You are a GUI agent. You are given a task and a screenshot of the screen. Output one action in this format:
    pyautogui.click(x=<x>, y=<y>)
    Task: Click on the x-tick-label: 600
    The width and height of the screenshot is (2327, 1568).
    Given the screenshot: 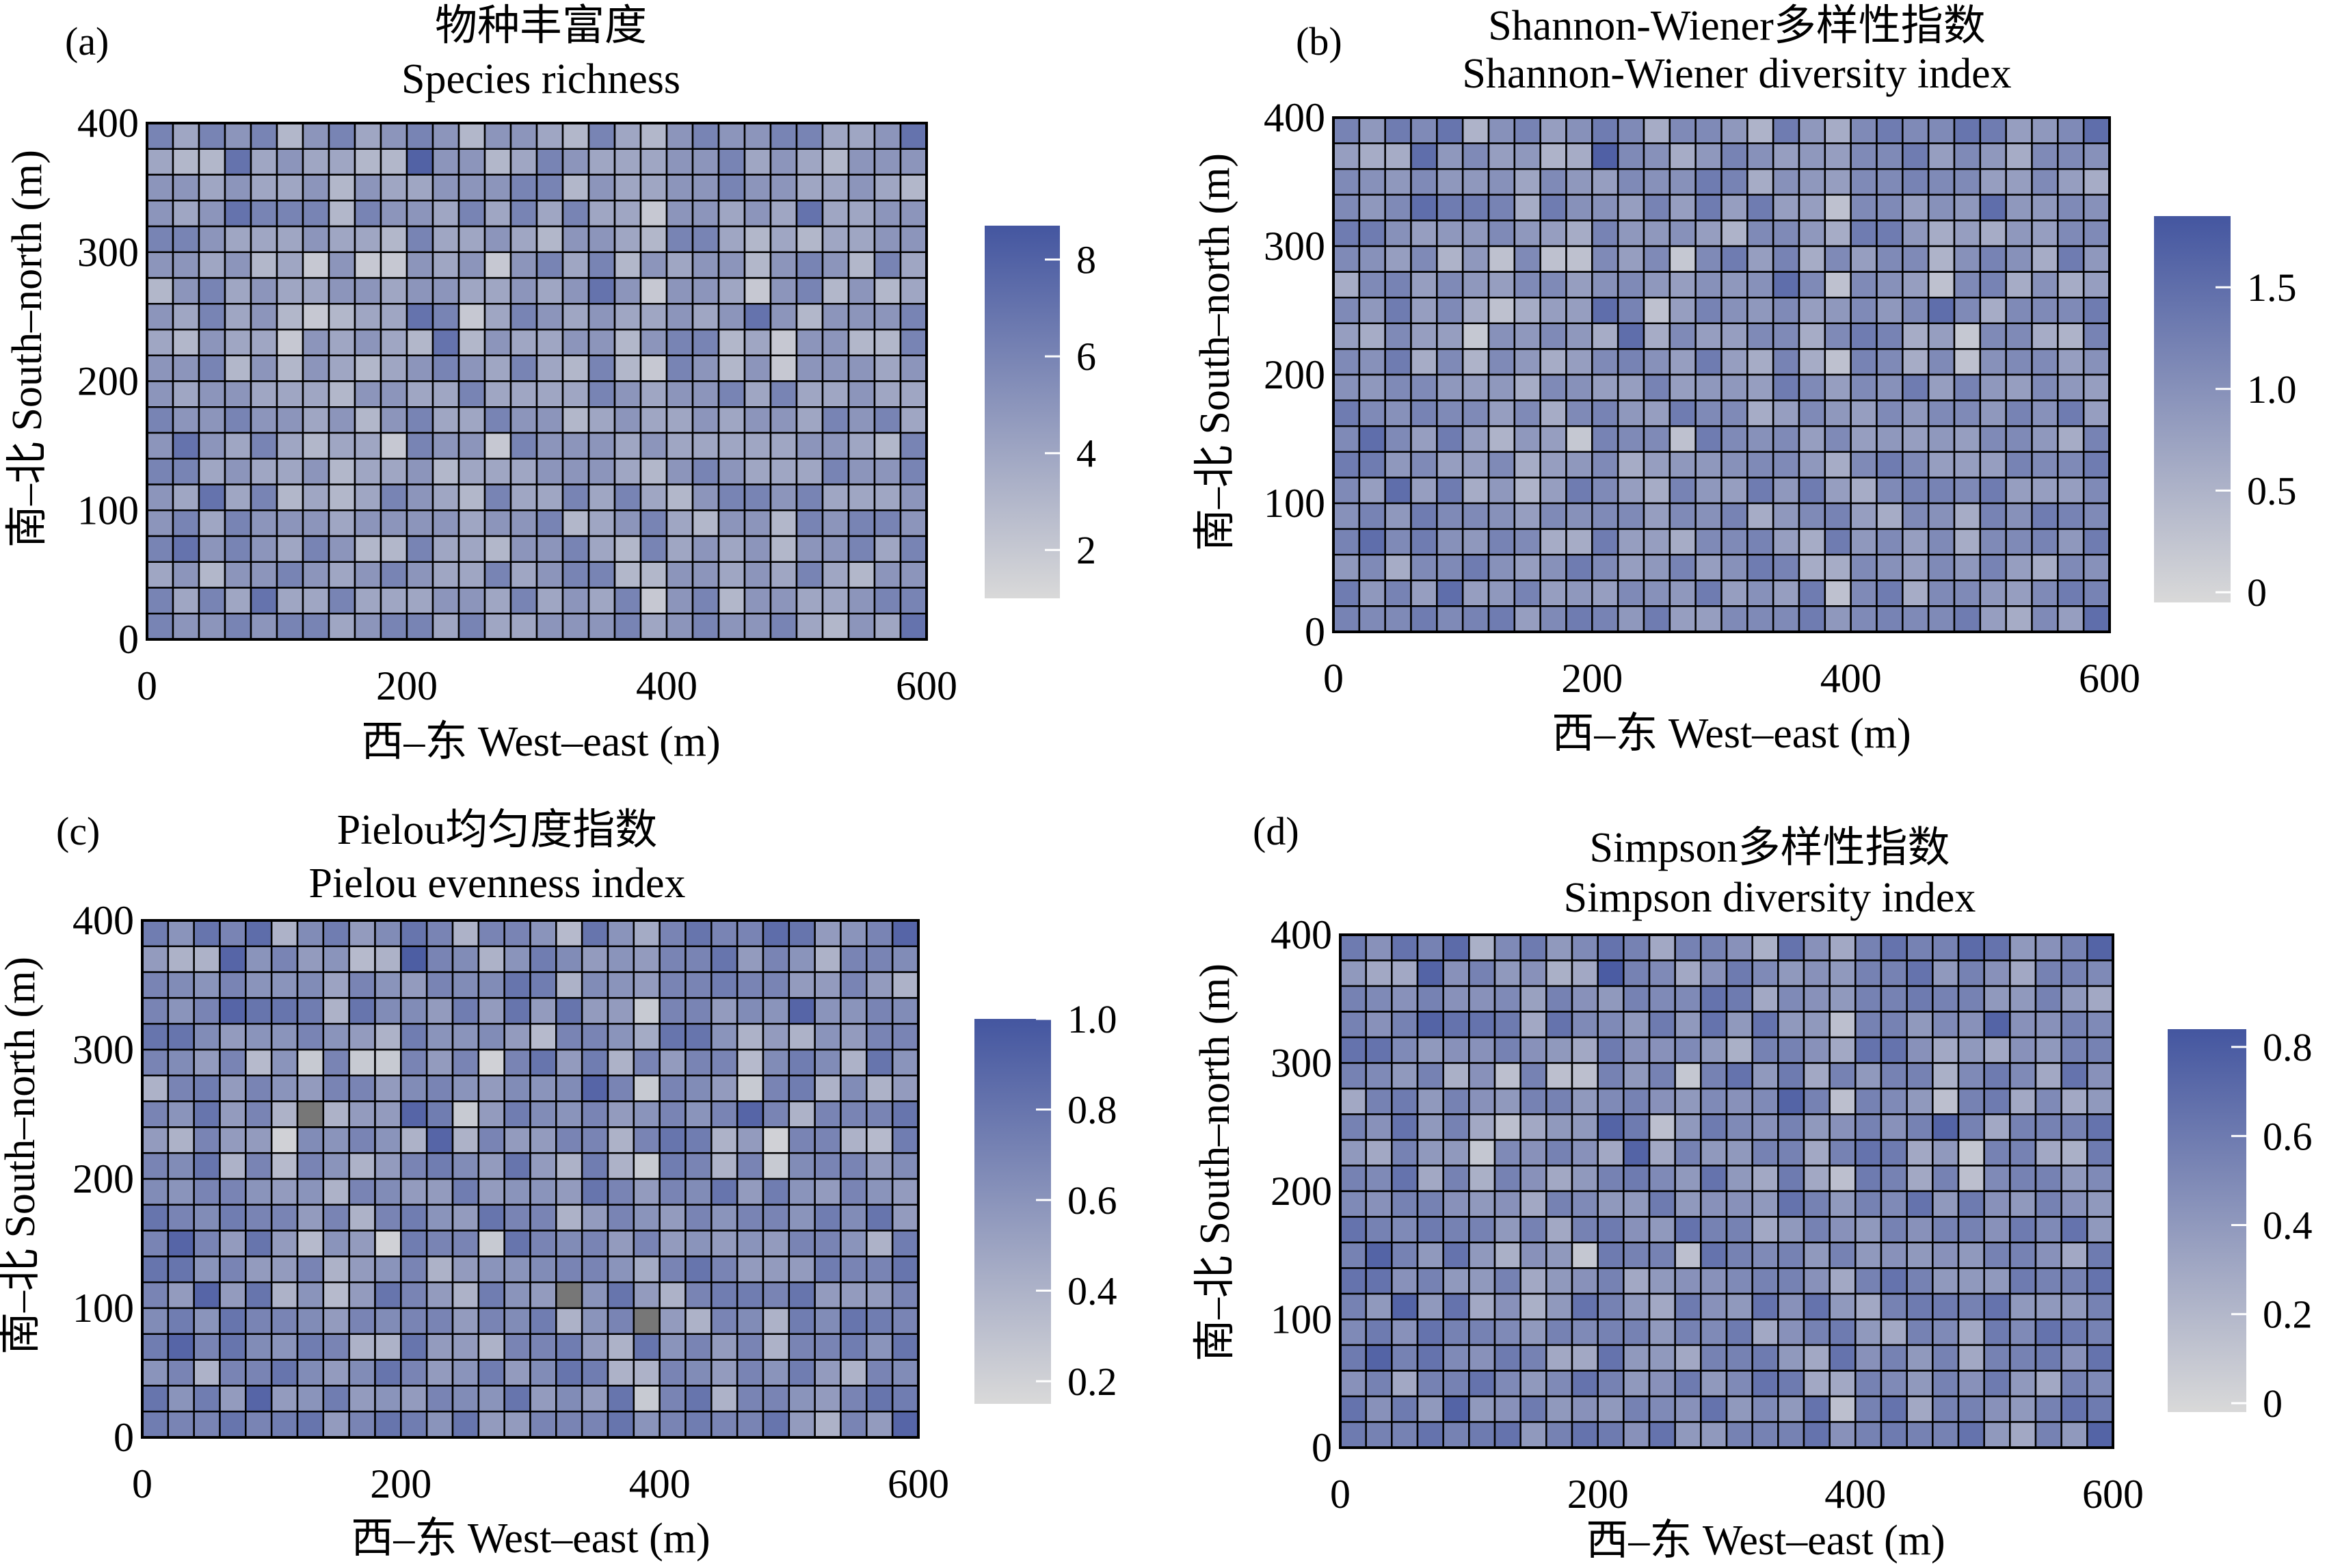 What is the action you would take?
    pyautogui.click(x=926, y=685)
    